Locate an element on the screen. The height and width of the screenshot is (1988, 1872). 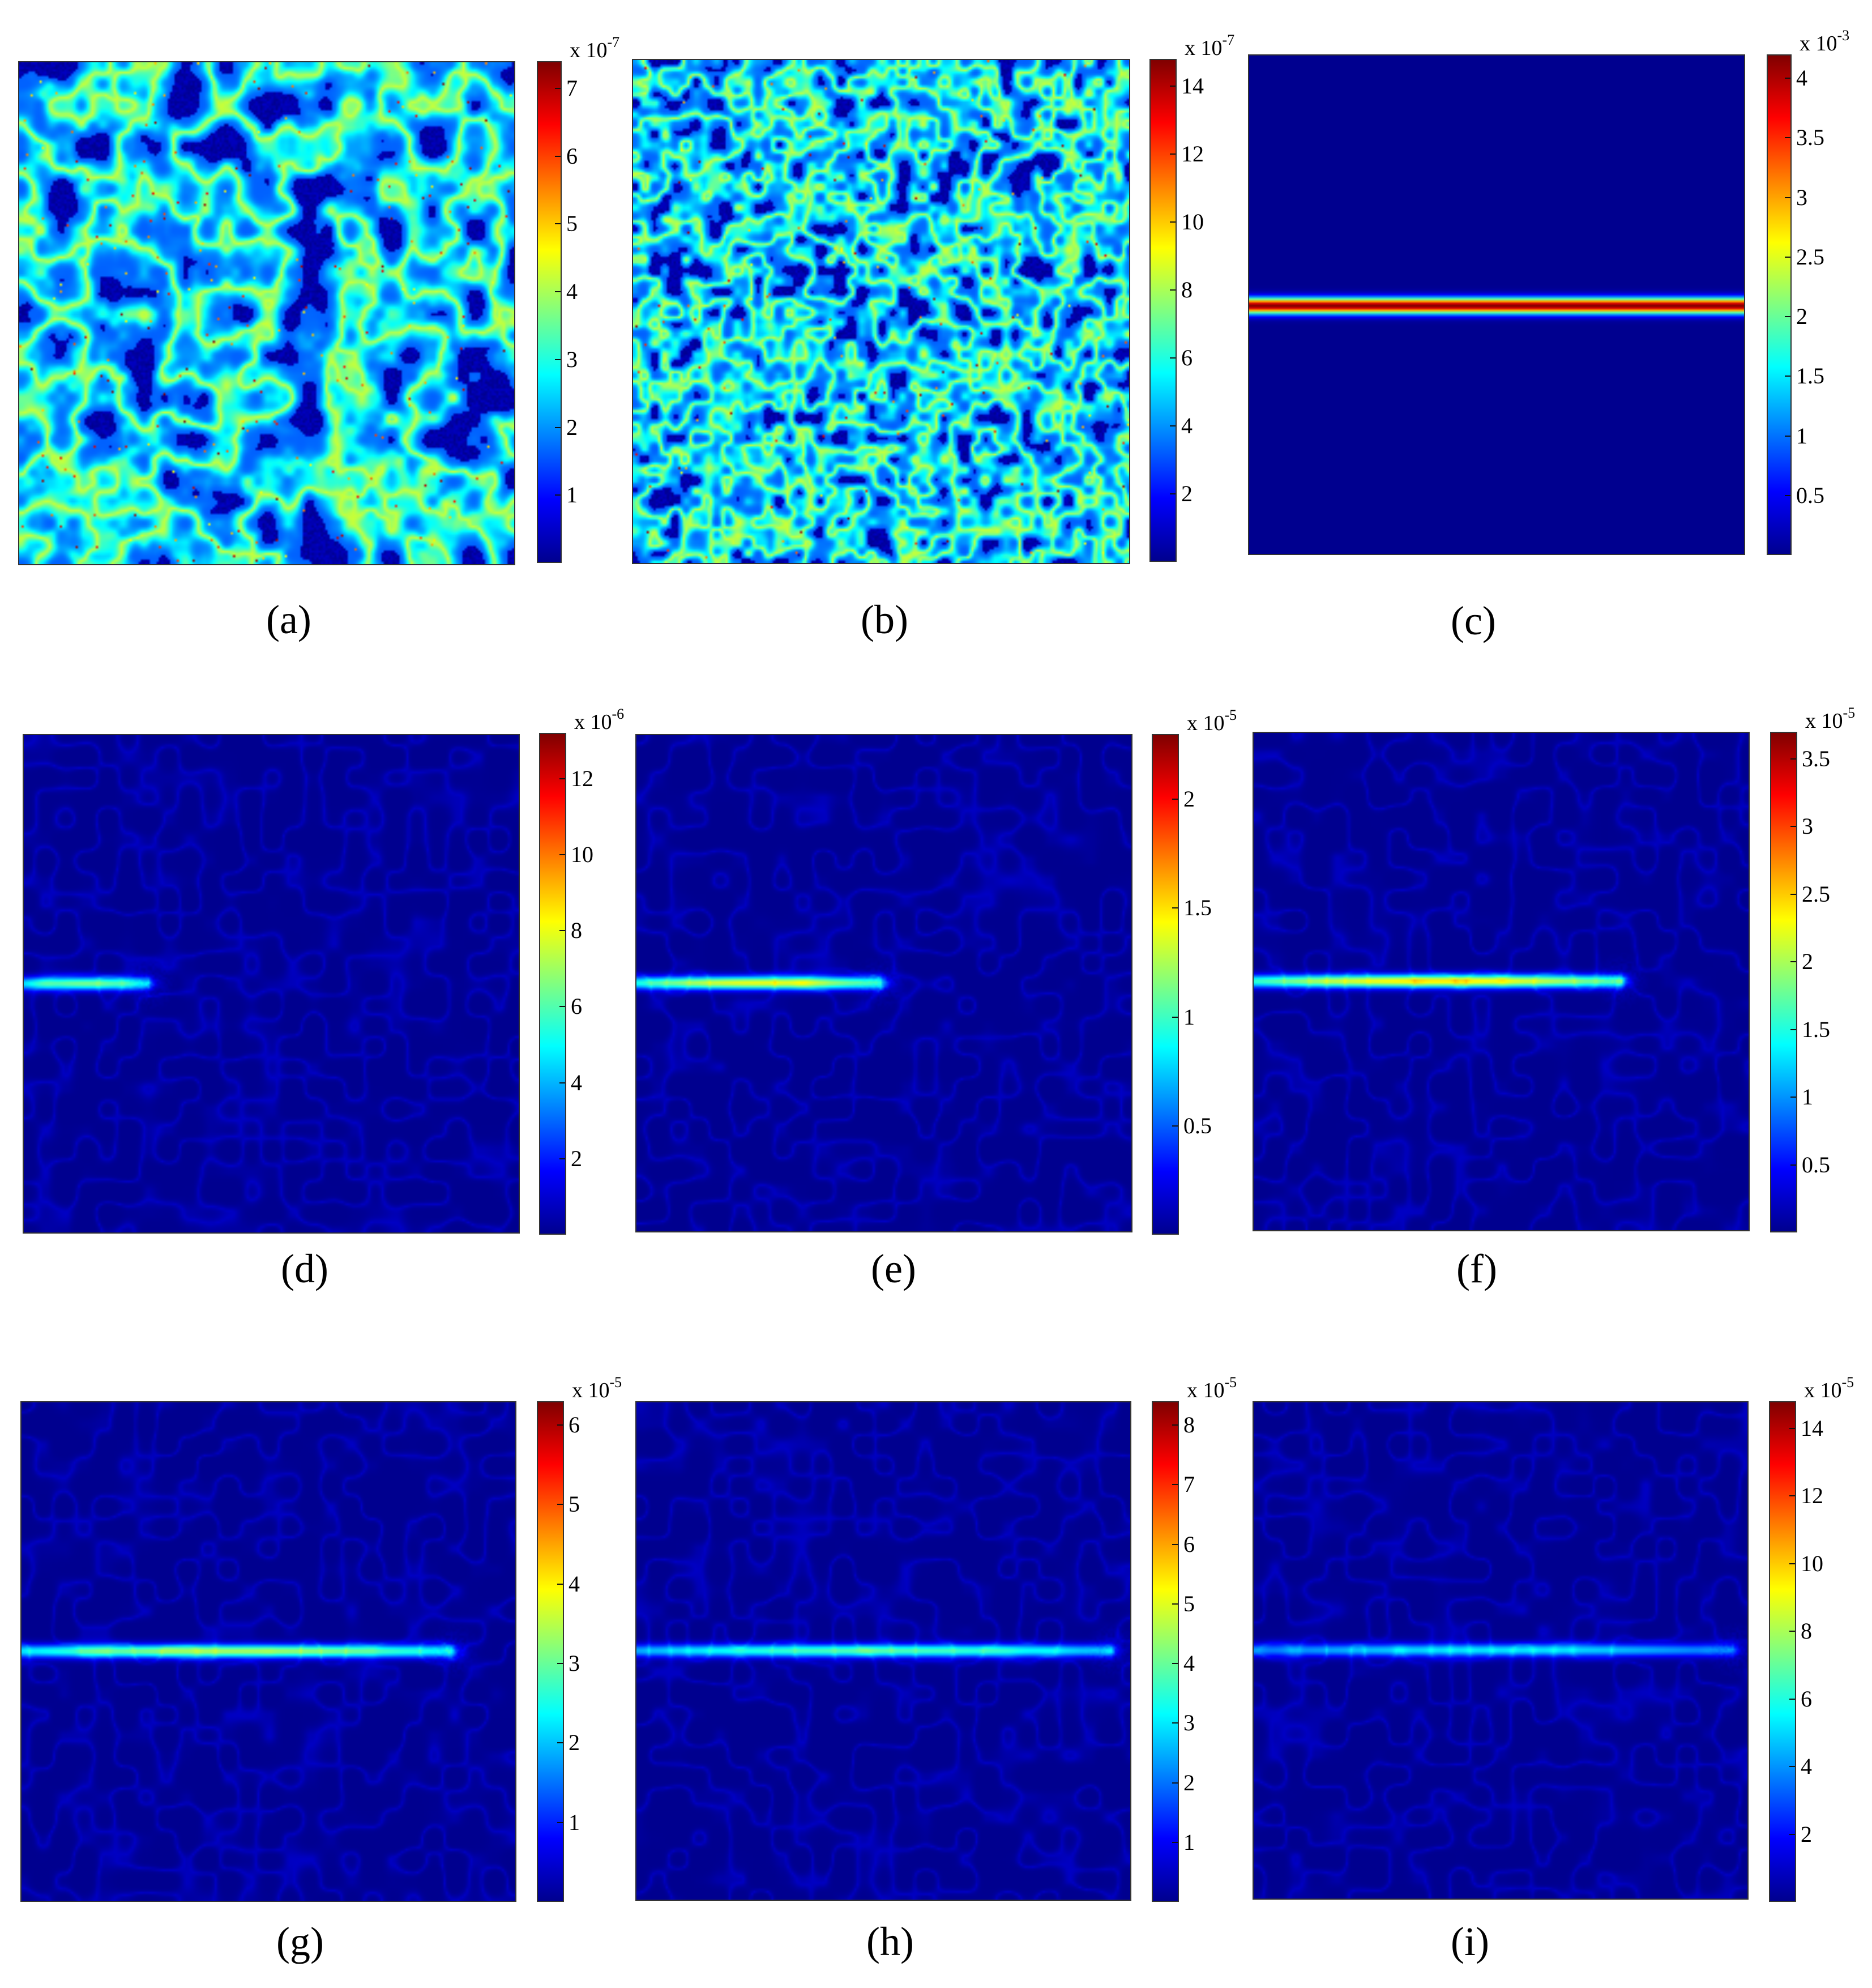
panel-caption: (a) is located at coordinates (288, 619).